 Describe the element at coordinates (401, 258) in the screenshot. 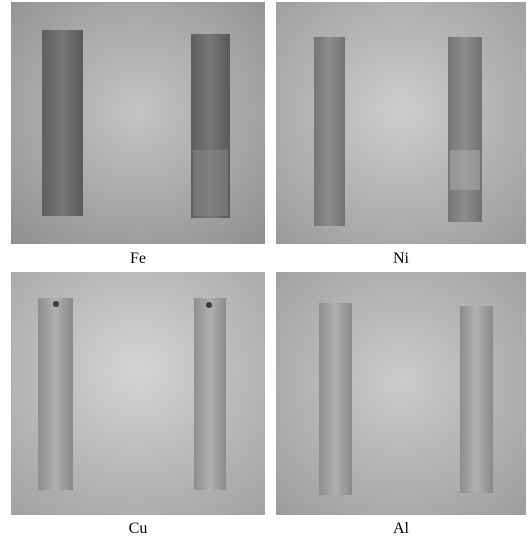

I see `panel-label: Ni` at that location.